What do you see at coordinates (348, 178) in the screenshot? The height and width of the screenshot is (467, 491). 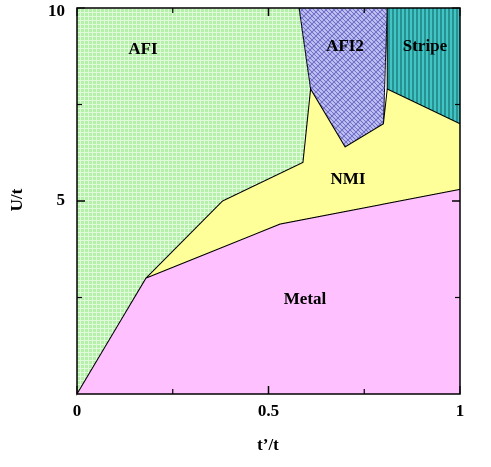 I see `region-label: NMI` at bounding box center [348, 178].